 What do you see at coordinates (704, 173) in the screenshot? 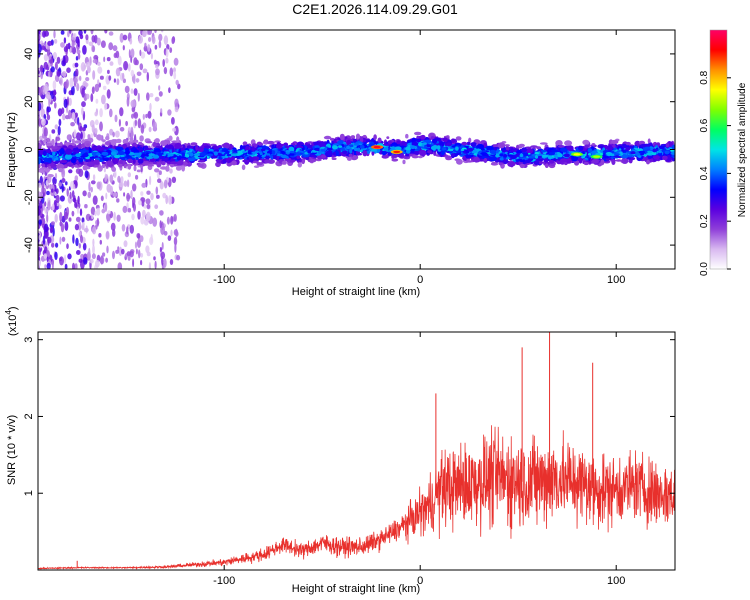
I see `colorbar-tick-2: 0.4` at bounding box center [704, 173].